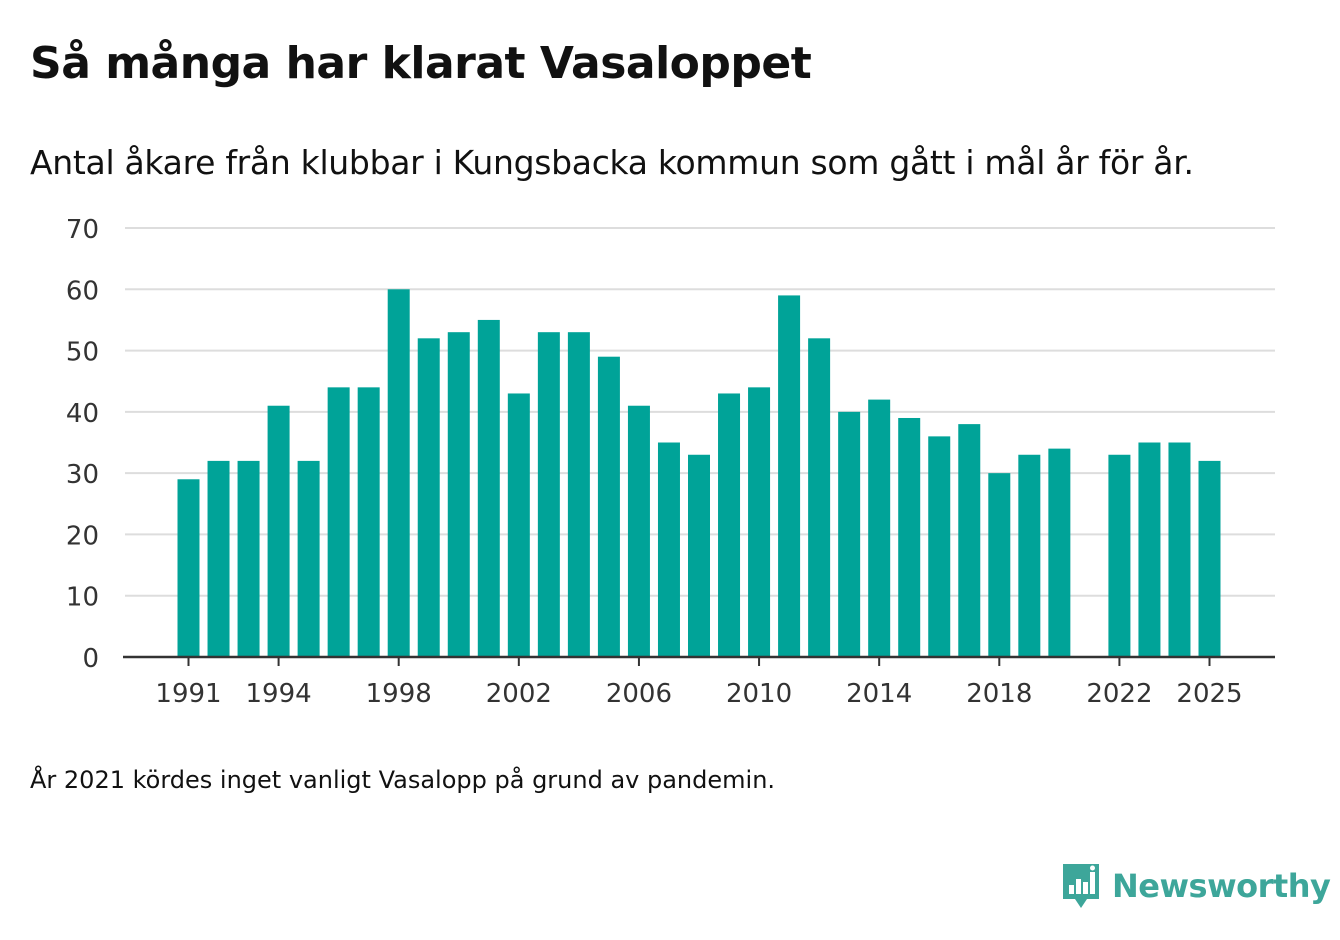 This screenshot has height=940, width=1340. I want to click on bar-2007, so click(668, 549).